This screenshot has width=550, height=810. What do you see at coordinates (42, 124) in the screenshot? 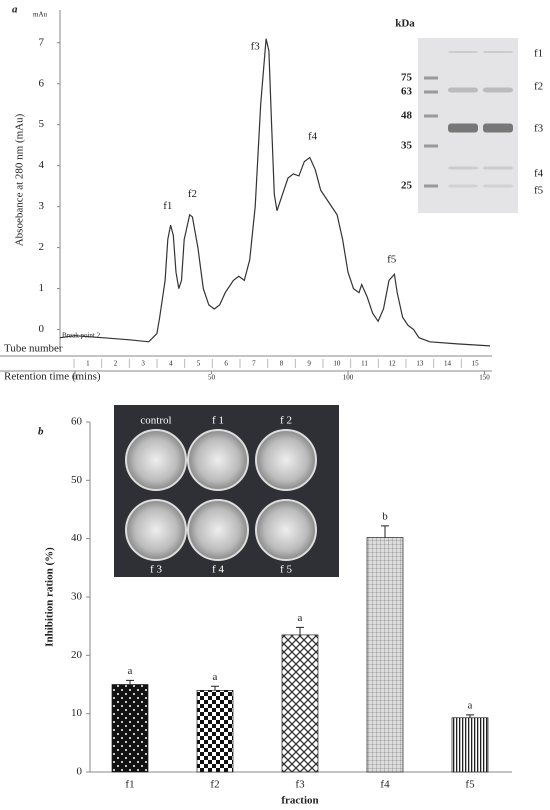
I see `y-tick-label: 5` at bounding box center [42, 124].